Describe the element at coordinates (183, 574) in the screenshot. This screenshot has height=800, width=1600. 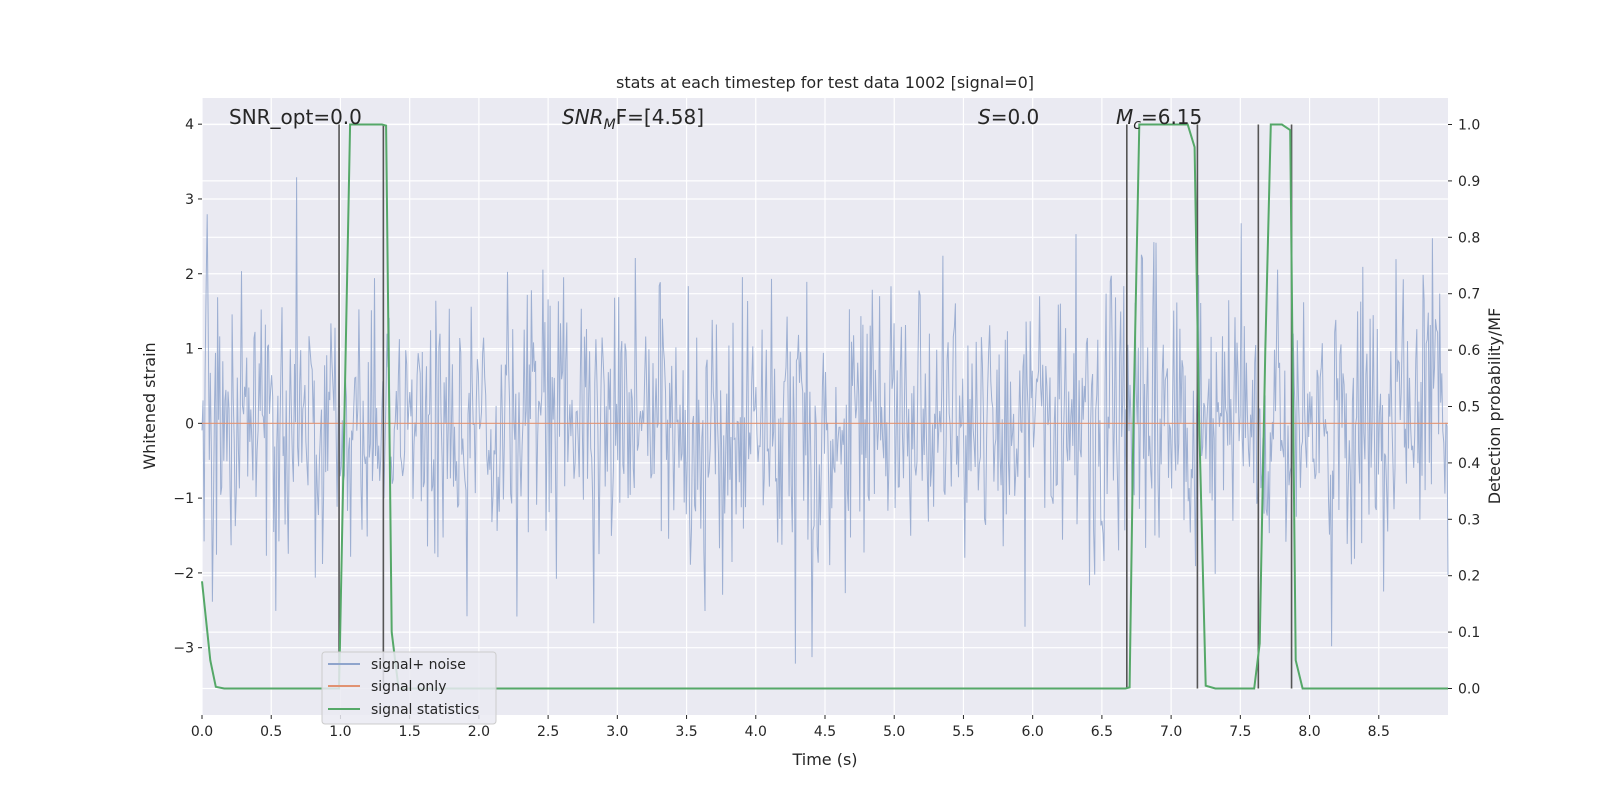
I see `y-tick-label-1: −2` at that location.